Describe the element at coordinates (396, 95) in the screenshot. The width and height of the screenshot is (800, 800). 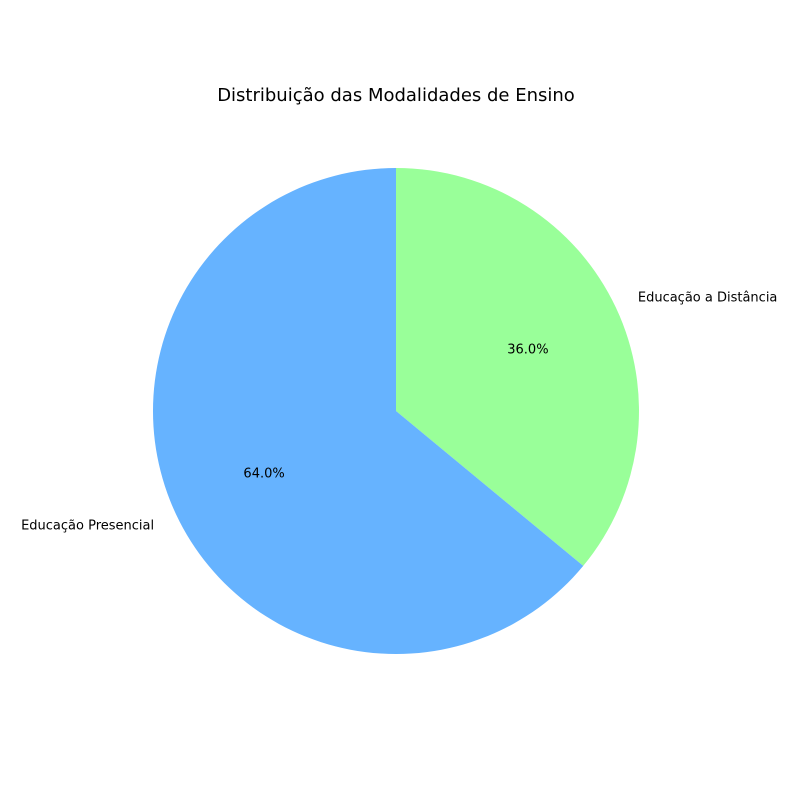
I see `chart-title: Distribuição das Modalidades de Ensino` at that location.